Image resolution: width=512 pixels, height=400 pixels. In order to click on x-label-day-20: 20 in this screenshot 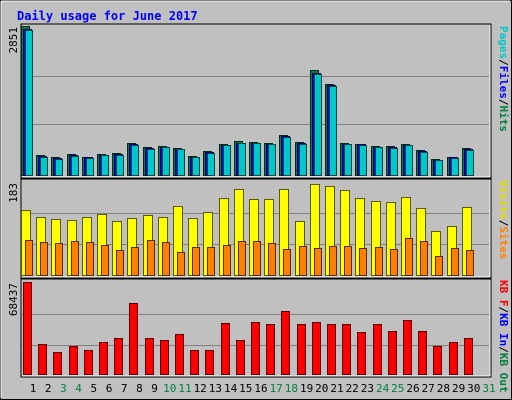, I will do `click(321, 388)`.